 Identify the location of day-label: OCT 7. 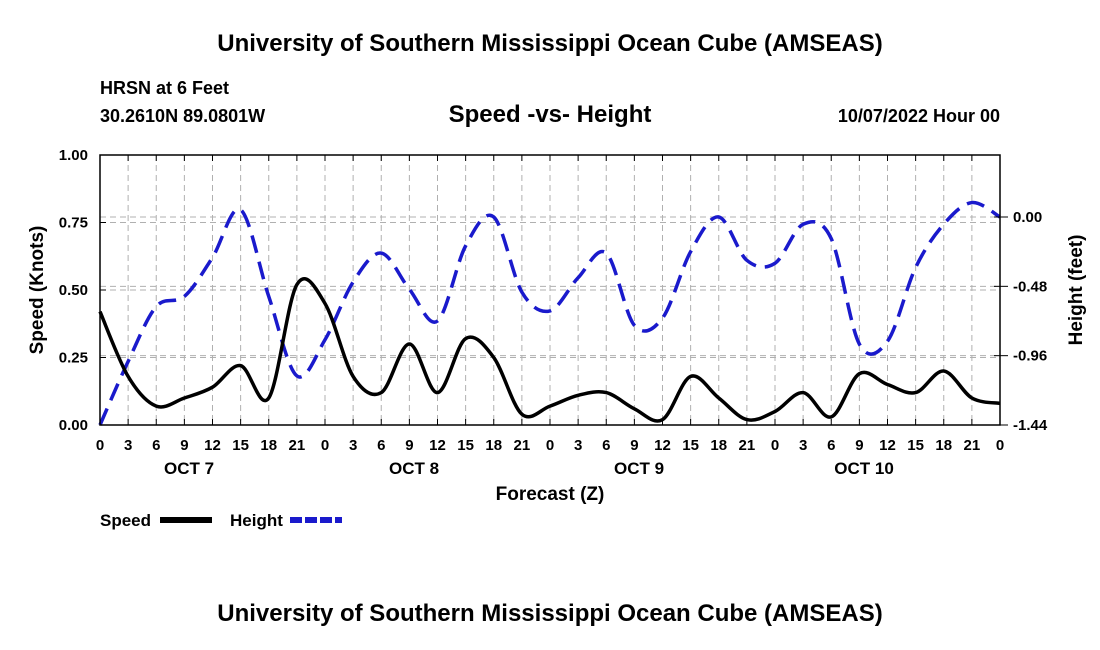
(189, 468).